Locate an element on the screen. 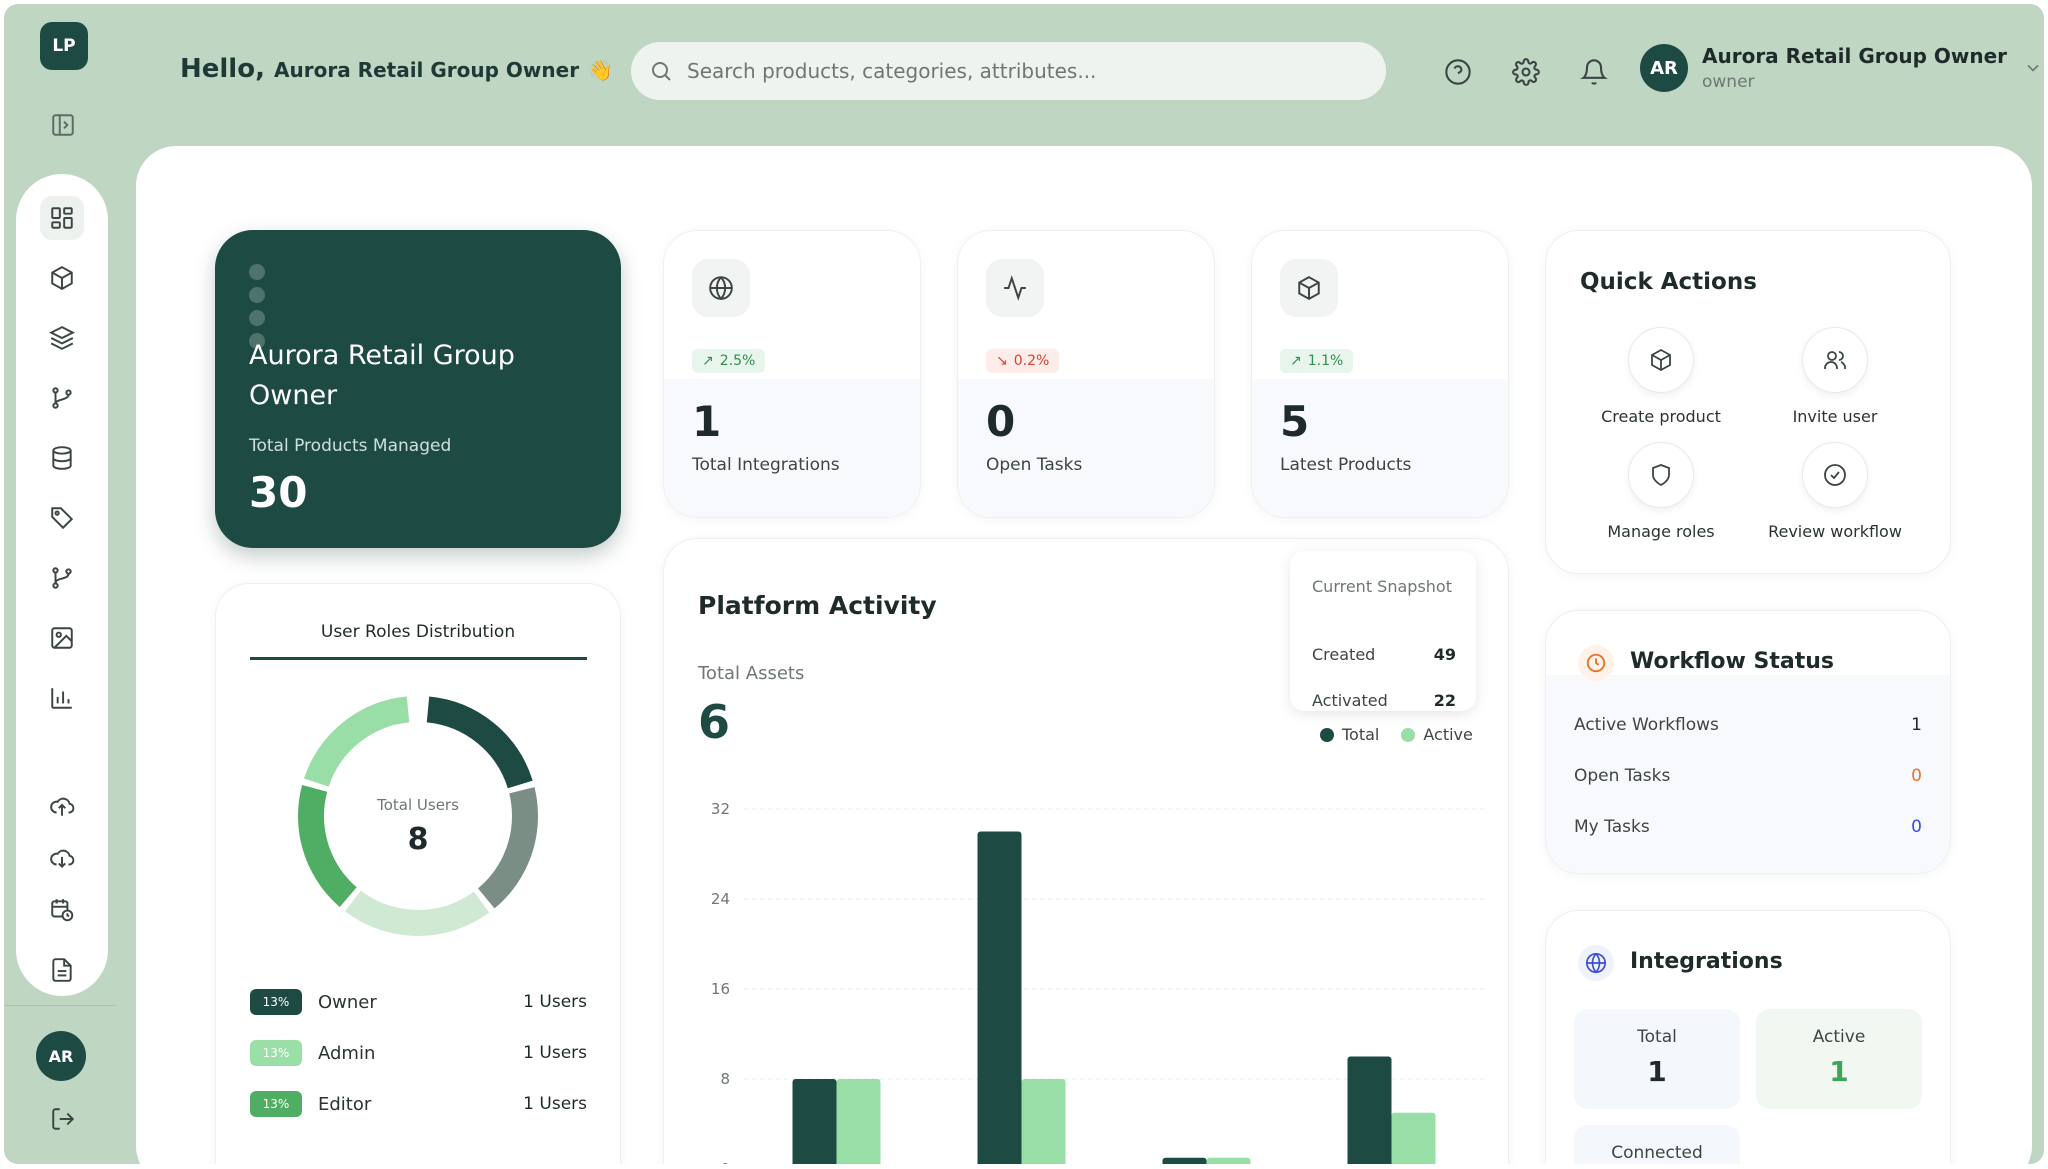 The width and height of the screenshot is (2048, 1169). stat-card-latest-products: ↗ 1.1% 5 Latest Products is located at coordinates (1380, 374).